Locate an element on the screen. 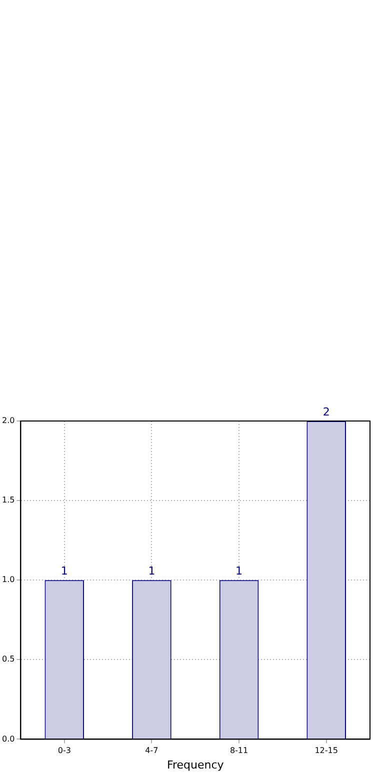 This screenshot has width=390, height=780. y-tick-label: 0.5 is located at coordinates (8, 659).